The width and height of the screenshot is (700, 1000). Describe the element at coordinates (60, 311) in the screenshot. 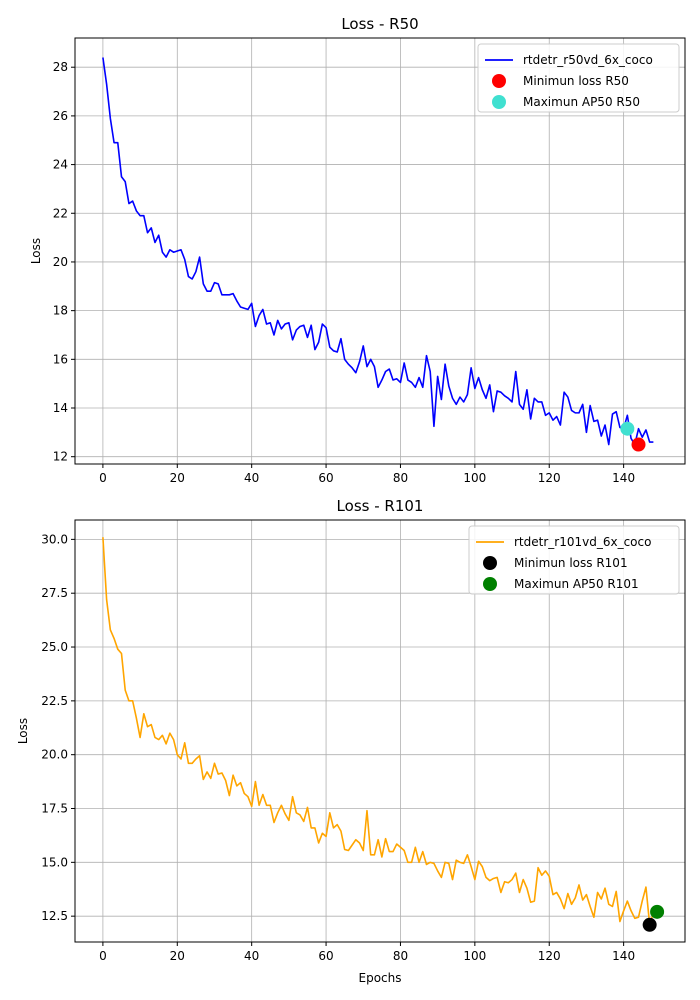

I see `y-tick-label: 18` at that location.